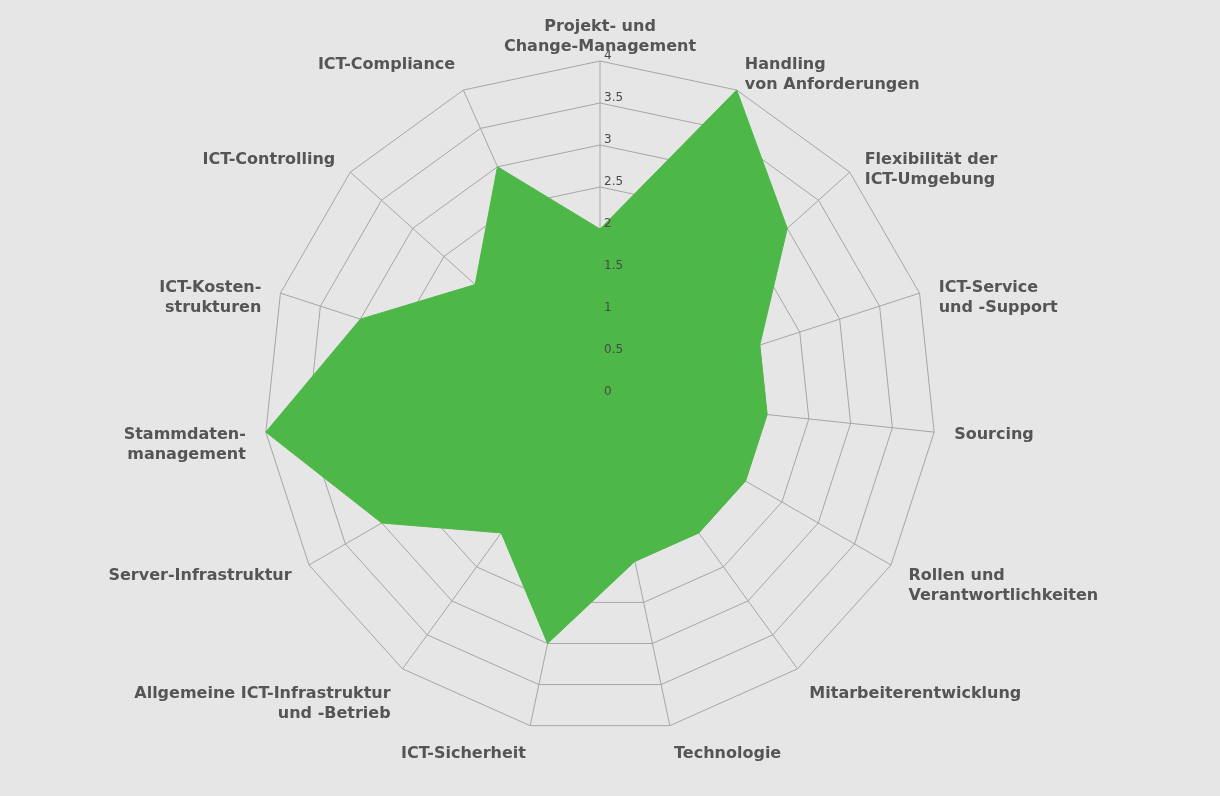 This screenshot has height=796, width=1220. I want to click on y-tick-label: 1.5, so click(614, 265).